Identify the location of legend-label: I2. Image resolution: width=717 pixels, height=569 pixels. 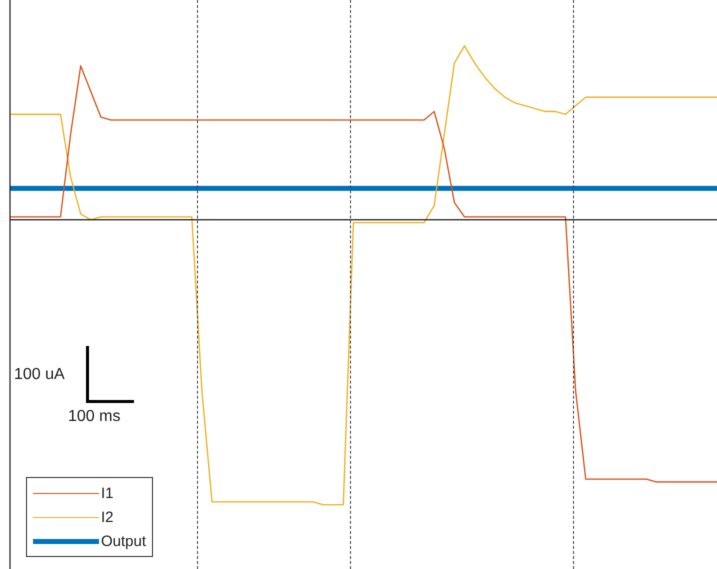
(107, 517).